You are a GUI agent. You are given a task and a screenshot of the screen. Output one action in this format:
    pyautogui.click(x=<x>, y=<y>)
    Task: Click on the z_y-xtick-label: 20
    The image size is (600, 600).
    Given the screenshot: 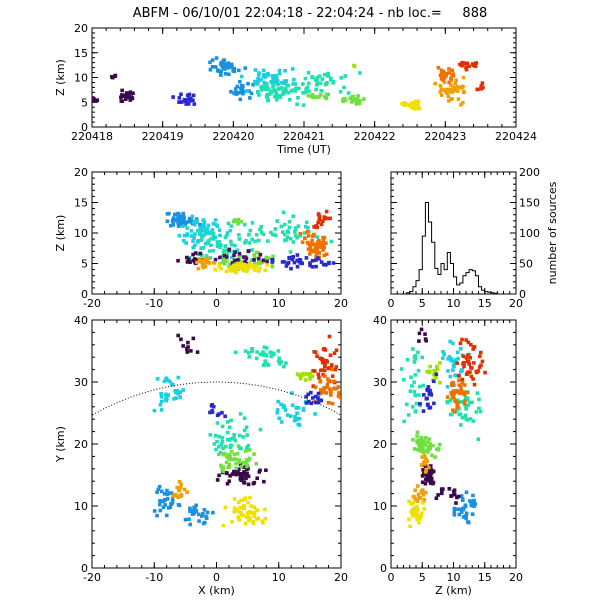 What is the action you would take?
    pyautogui.click(x=516, y=577)
    